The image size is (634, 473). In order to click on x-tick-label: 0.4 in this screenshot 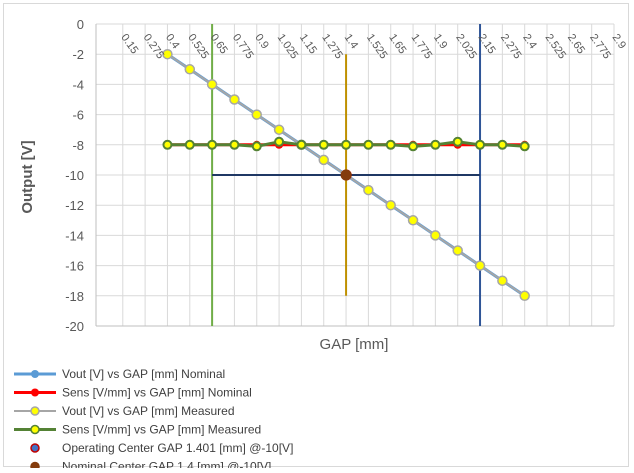, I will do `click(172, 41)`.